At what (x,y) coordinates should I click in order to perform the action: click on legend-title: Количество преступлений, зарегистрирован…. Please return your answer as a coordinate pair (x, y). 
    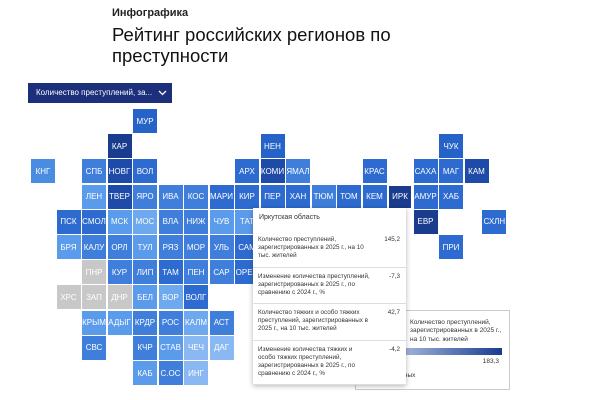
    Looking at the image, I should click on (456, 331).